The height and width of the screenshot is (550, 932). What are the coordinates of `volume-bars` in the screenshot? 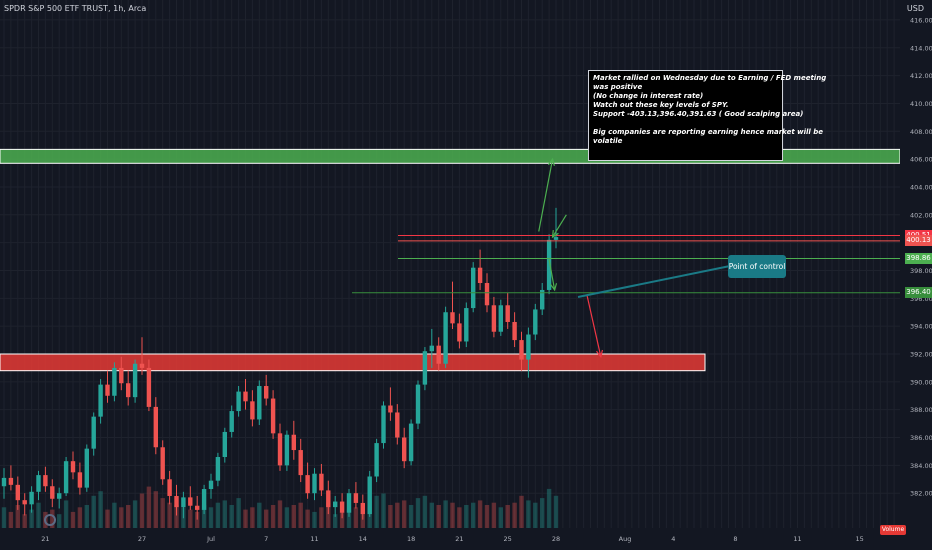 It's located at (280, 507).